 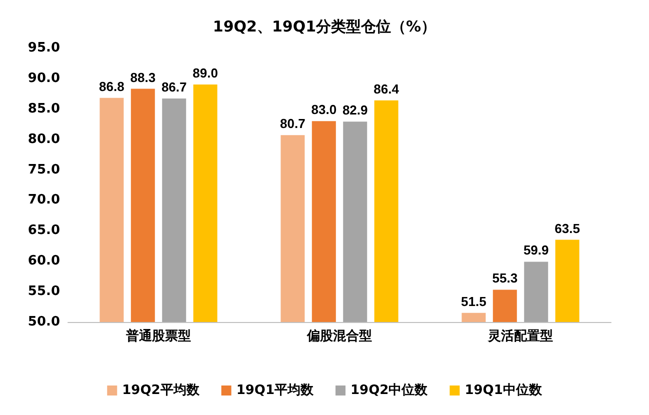 I want to click on data-label: 80.7, so click(x=293, y=124).